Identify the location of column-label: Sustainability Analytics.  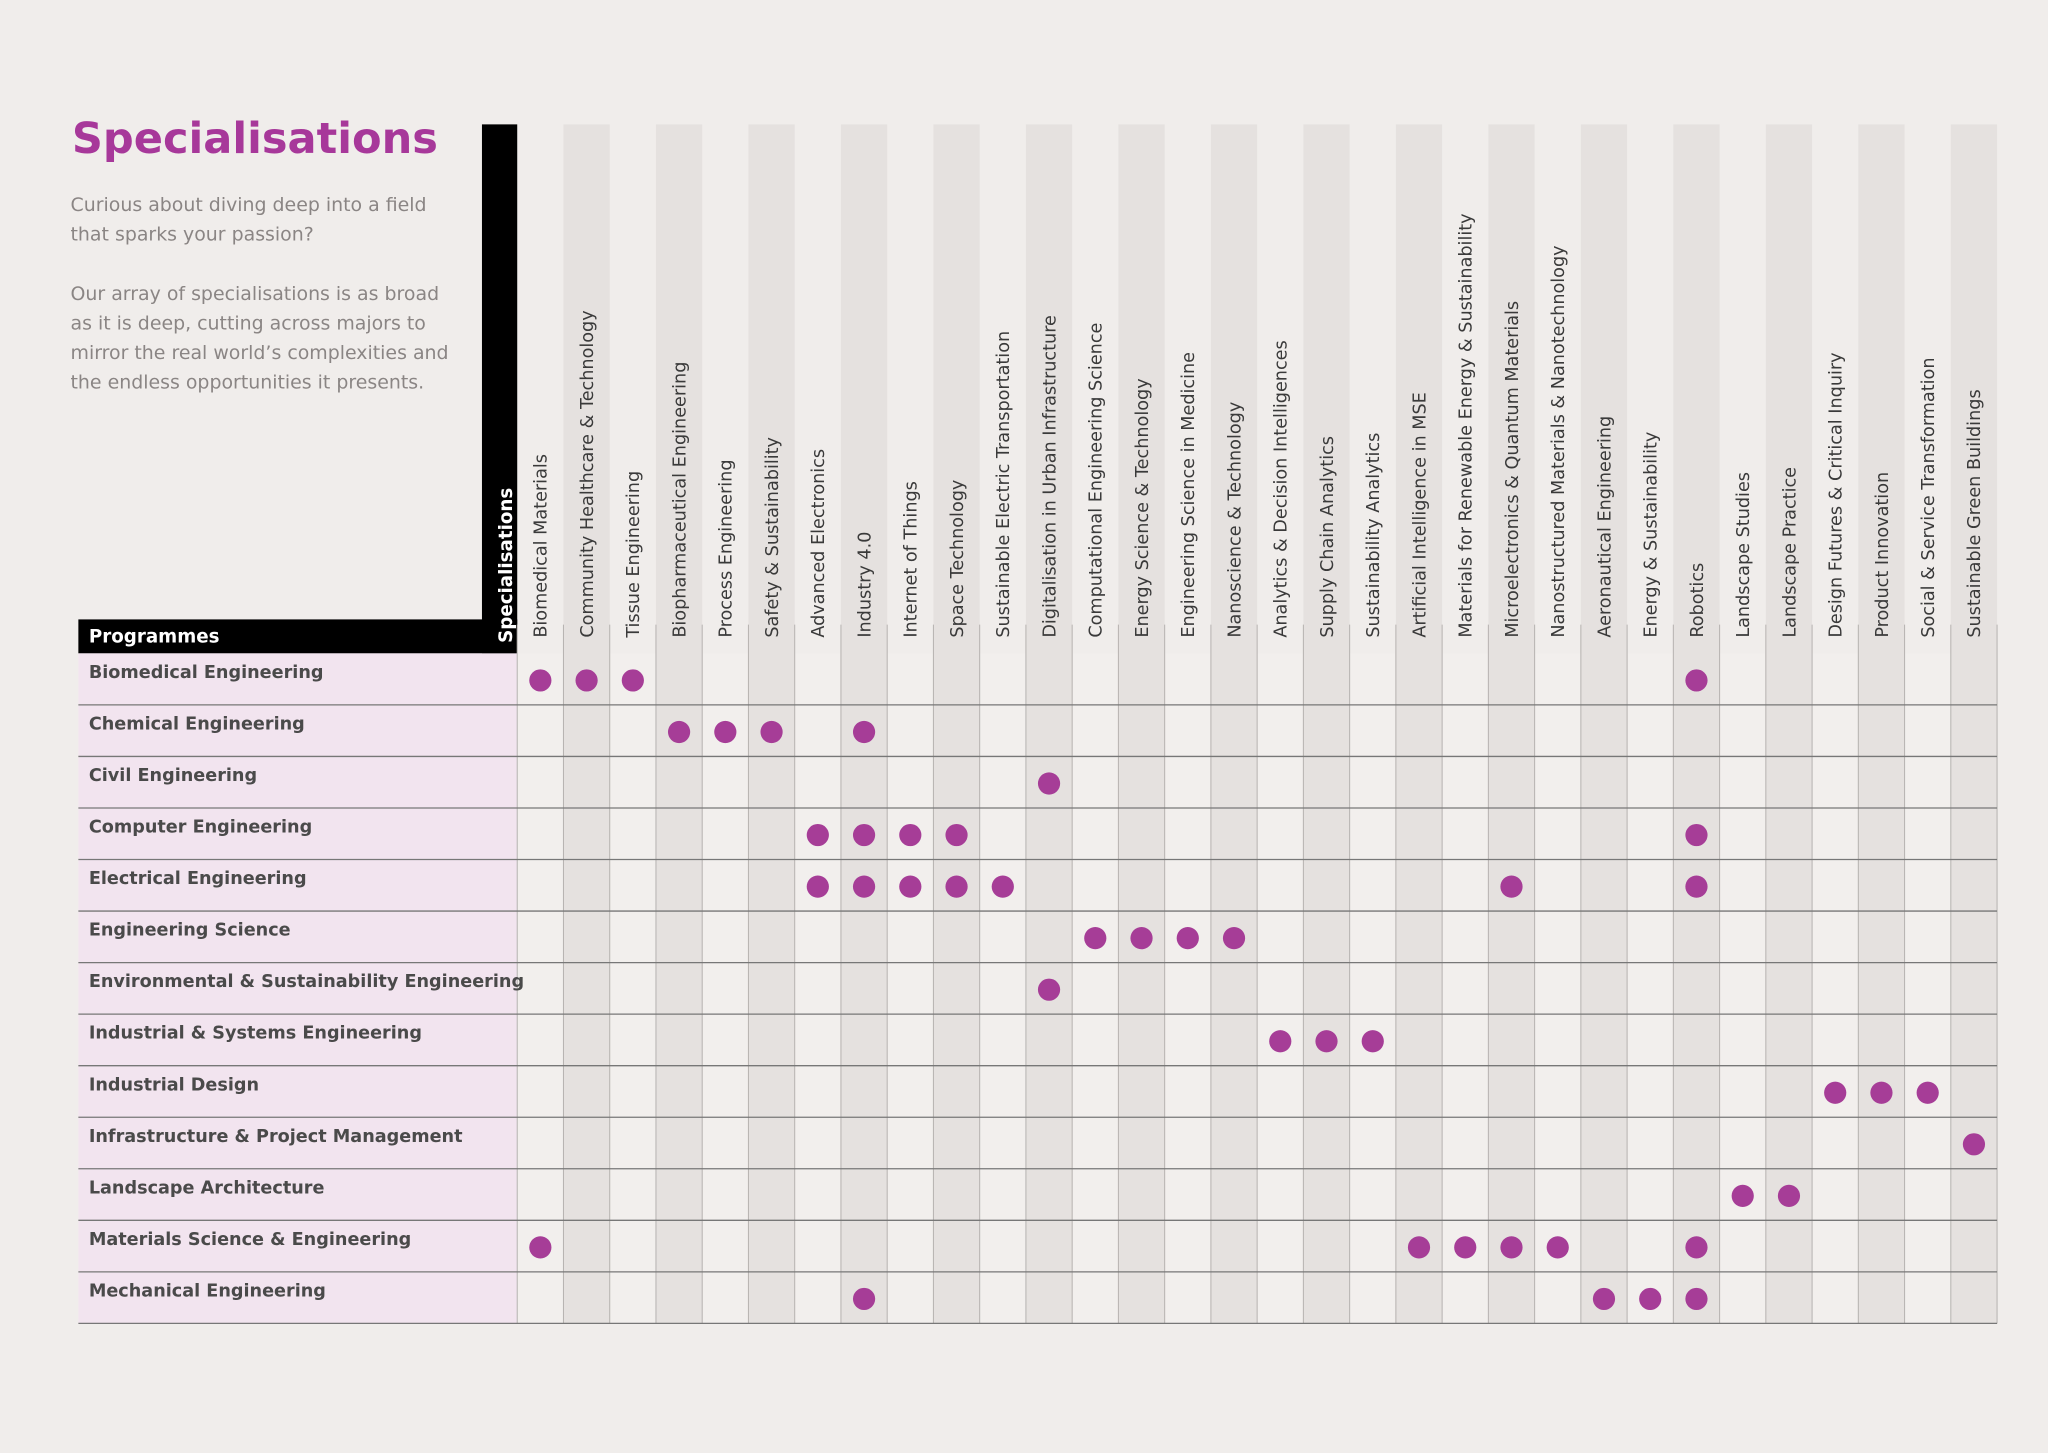
(1374, 535).